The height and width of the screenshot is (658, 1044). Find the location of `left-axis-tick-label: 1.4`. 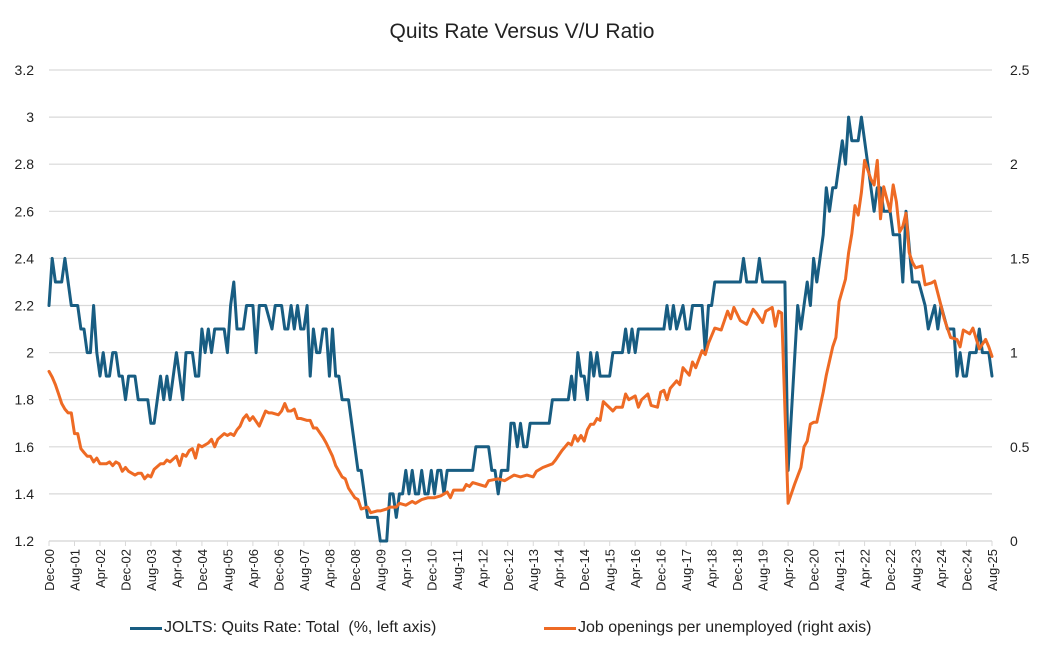

left-axis-tick-label: 1.4 is located at coordinates (25, 494).